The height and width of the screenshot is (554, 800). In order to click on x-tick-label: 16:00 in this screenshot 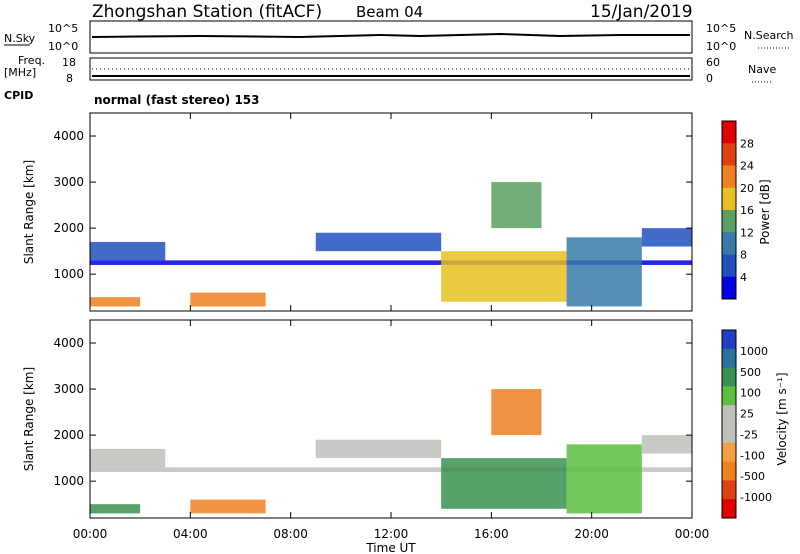, I will do `click(491, 534)`.